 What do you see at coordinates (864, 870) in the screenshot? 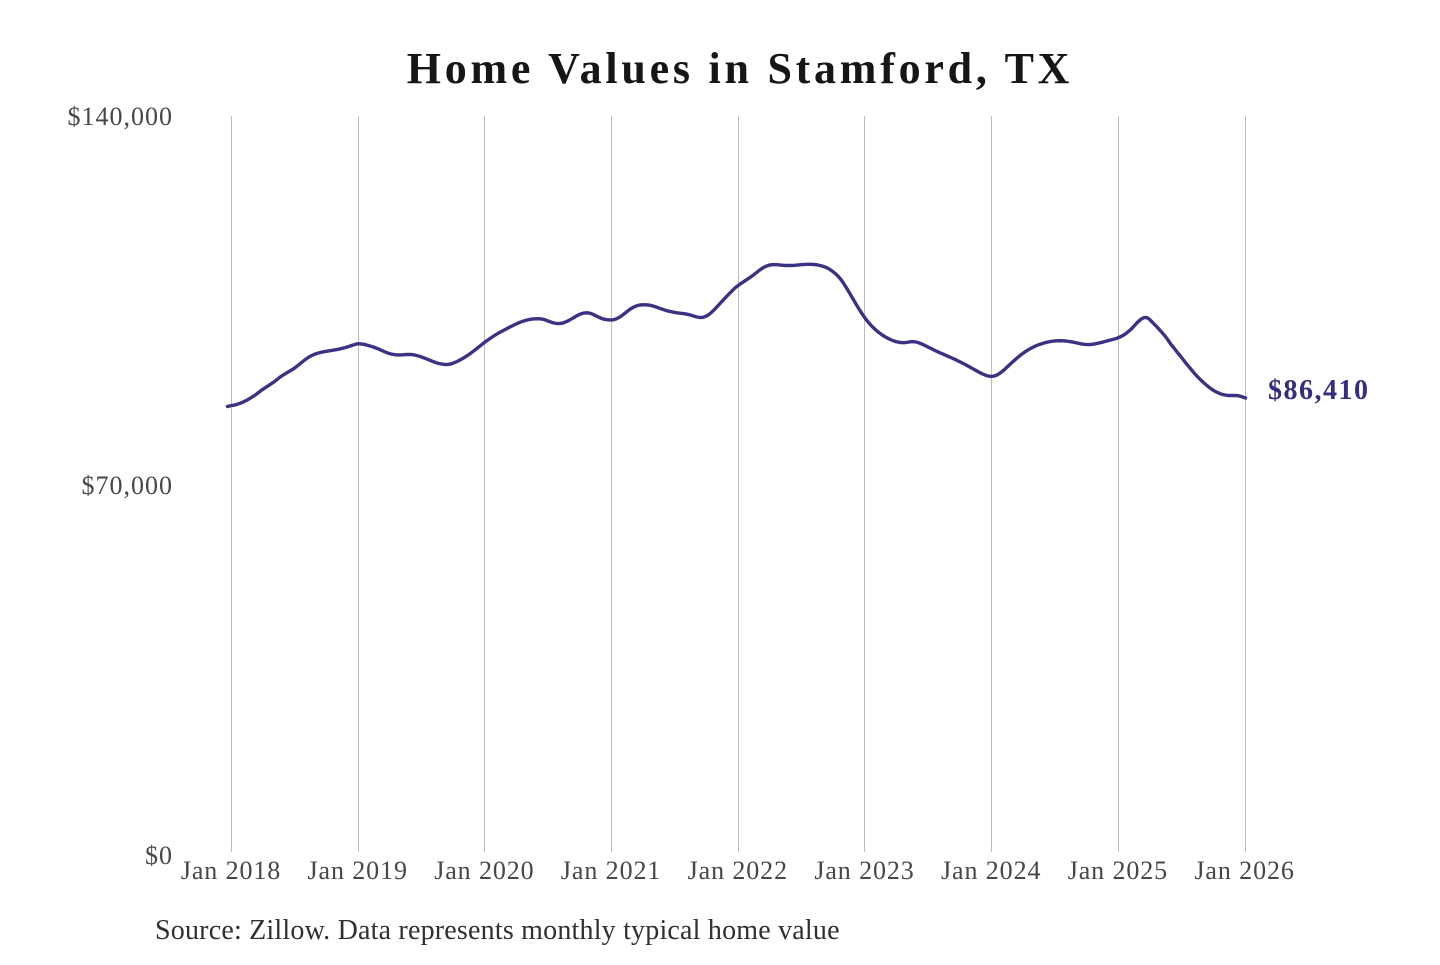
I see `svg-text: Jan 2023` at bounding box center [864, 870].